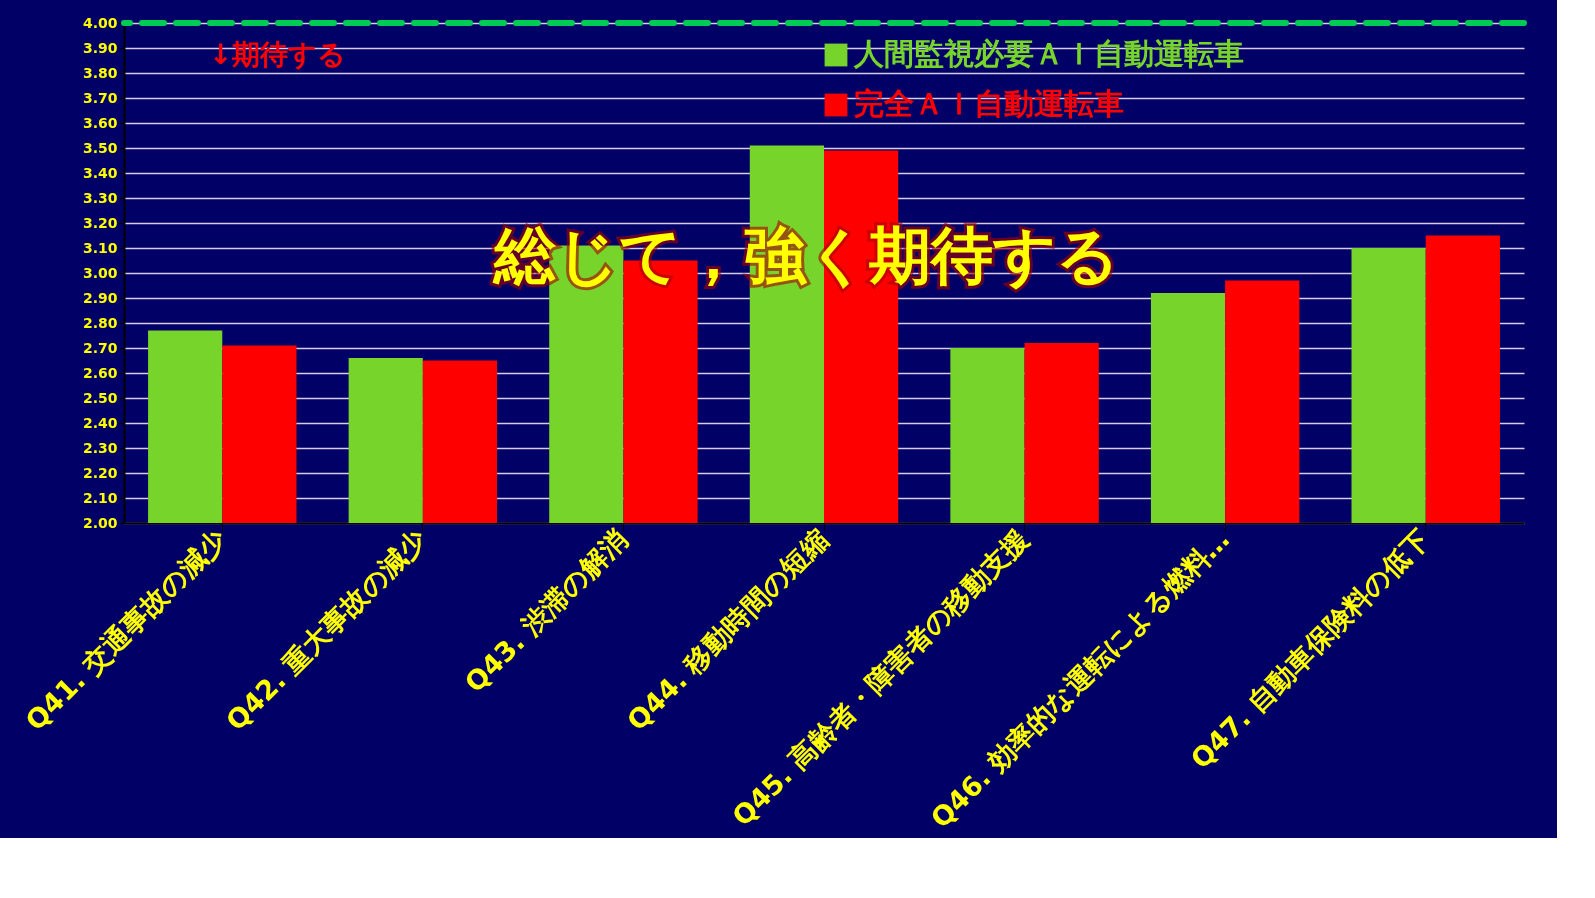  I want to click on y-tick-label: 2.60, so click(100, 372).